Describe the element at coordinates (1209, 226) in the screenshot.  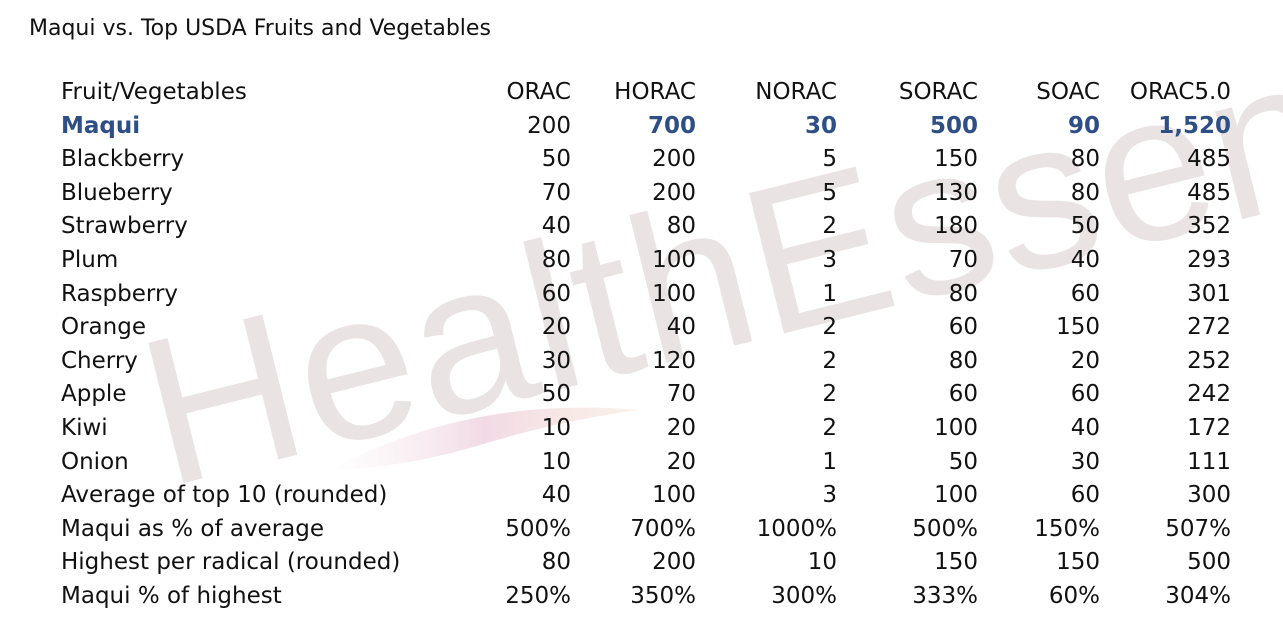
I see `table-cell: 352` at that location.